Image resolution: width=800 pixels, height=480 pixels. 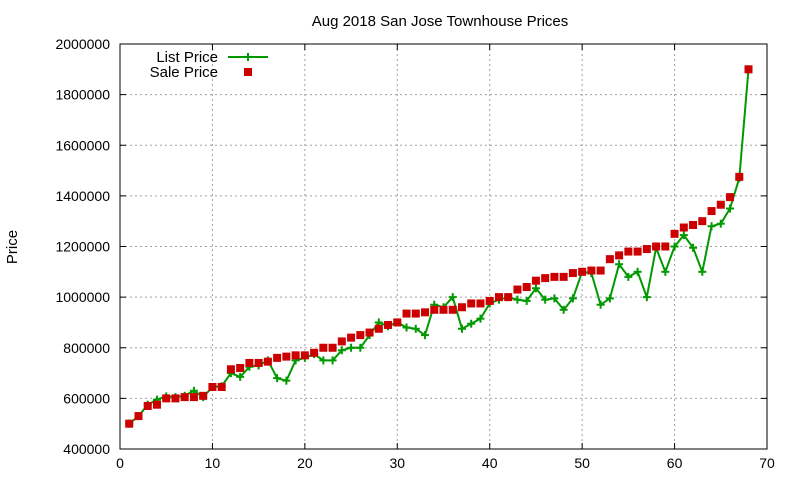 I want to click on y-tick-label: 400000, so click(x=86, y=449).